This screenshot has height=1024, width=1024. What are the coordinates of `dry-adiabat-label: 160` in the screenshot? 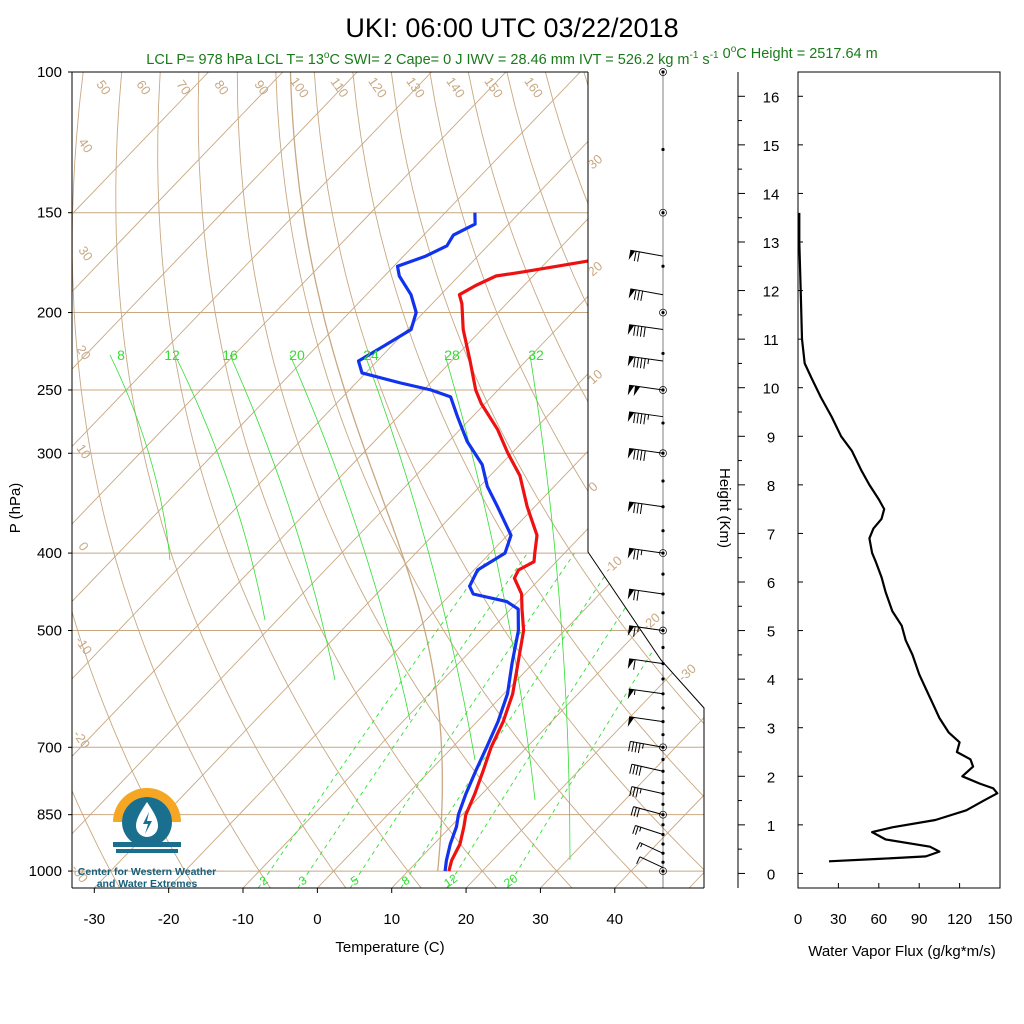 It's located at (533, 87).